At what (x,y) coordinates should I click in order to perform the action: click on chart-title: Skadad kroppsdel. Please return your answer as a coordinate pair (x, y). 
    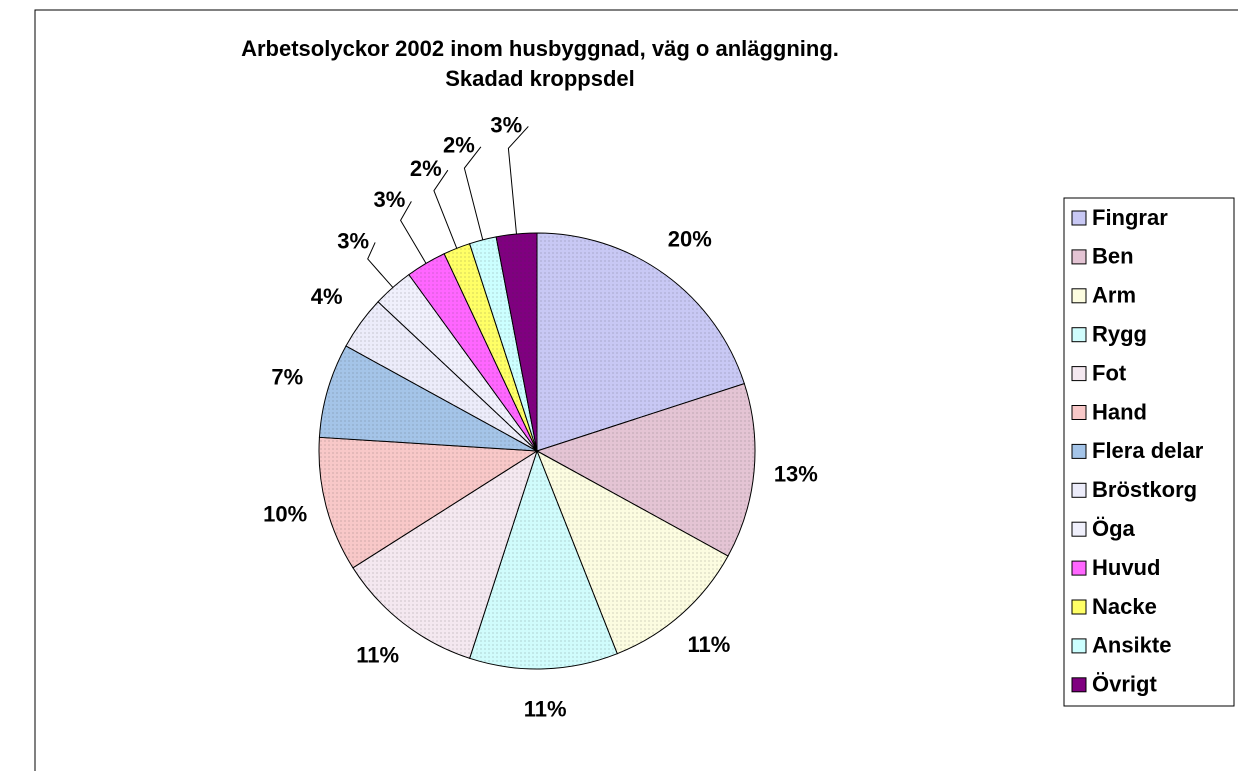
    Looking at the image, I should click on (540, 78).